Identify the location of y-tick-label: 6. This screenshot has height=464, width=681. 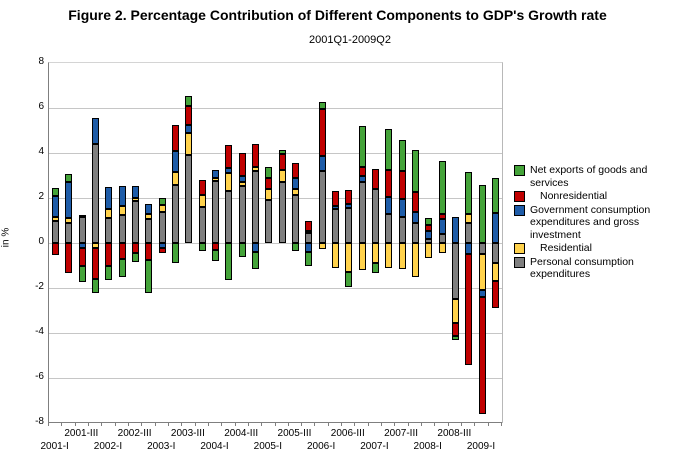
(41, 106).